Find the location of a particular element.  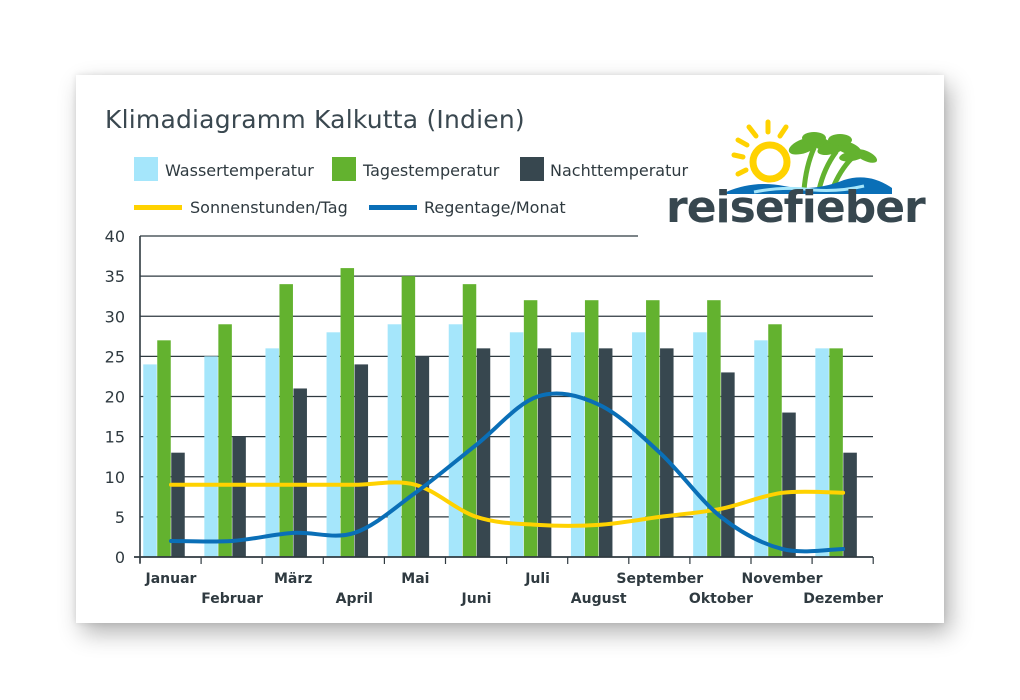

bar-nachttemperatur-november is located at coordinates (789, 484).